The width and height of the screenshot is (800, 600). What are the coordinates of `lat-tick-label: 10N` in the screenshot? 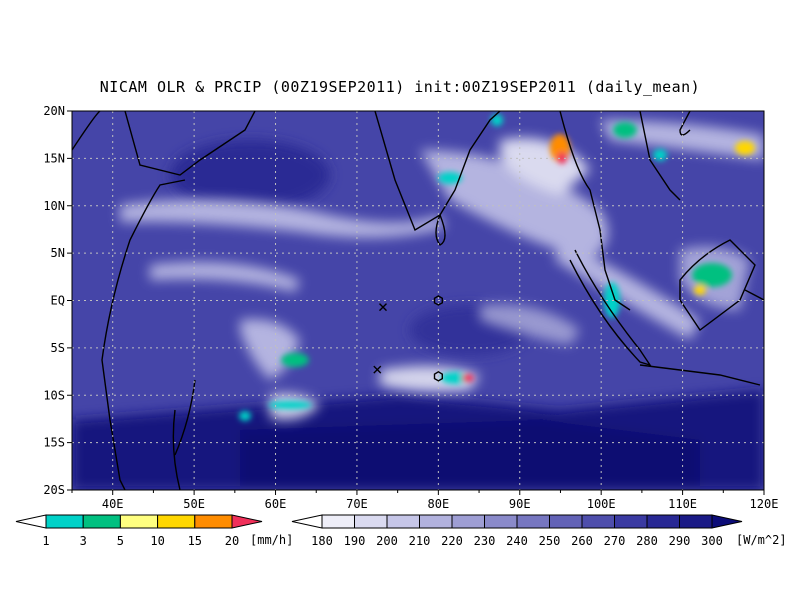 It's located at (54, 206).